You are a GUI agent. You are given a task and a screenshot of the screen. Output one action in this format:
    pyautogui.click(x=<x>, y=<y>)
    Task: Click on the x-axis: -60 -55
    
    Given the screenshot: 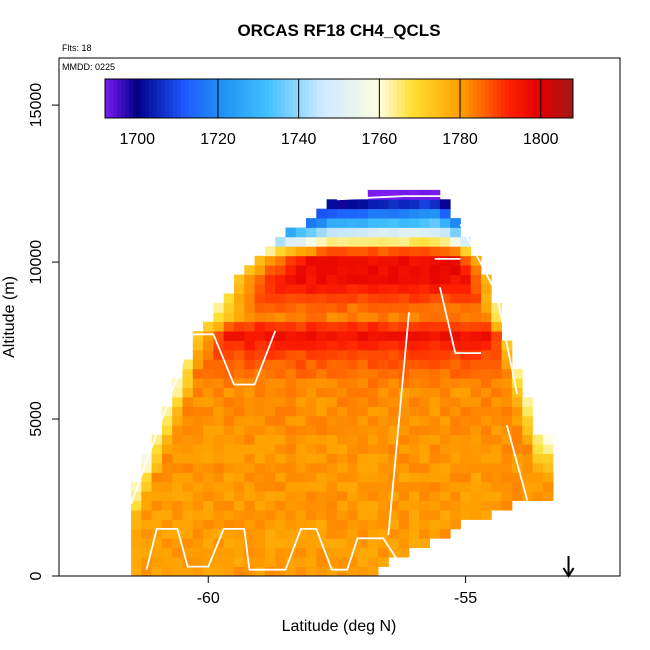 What is the action you would take?
    pyautogui.click(x=337, y=591)
    